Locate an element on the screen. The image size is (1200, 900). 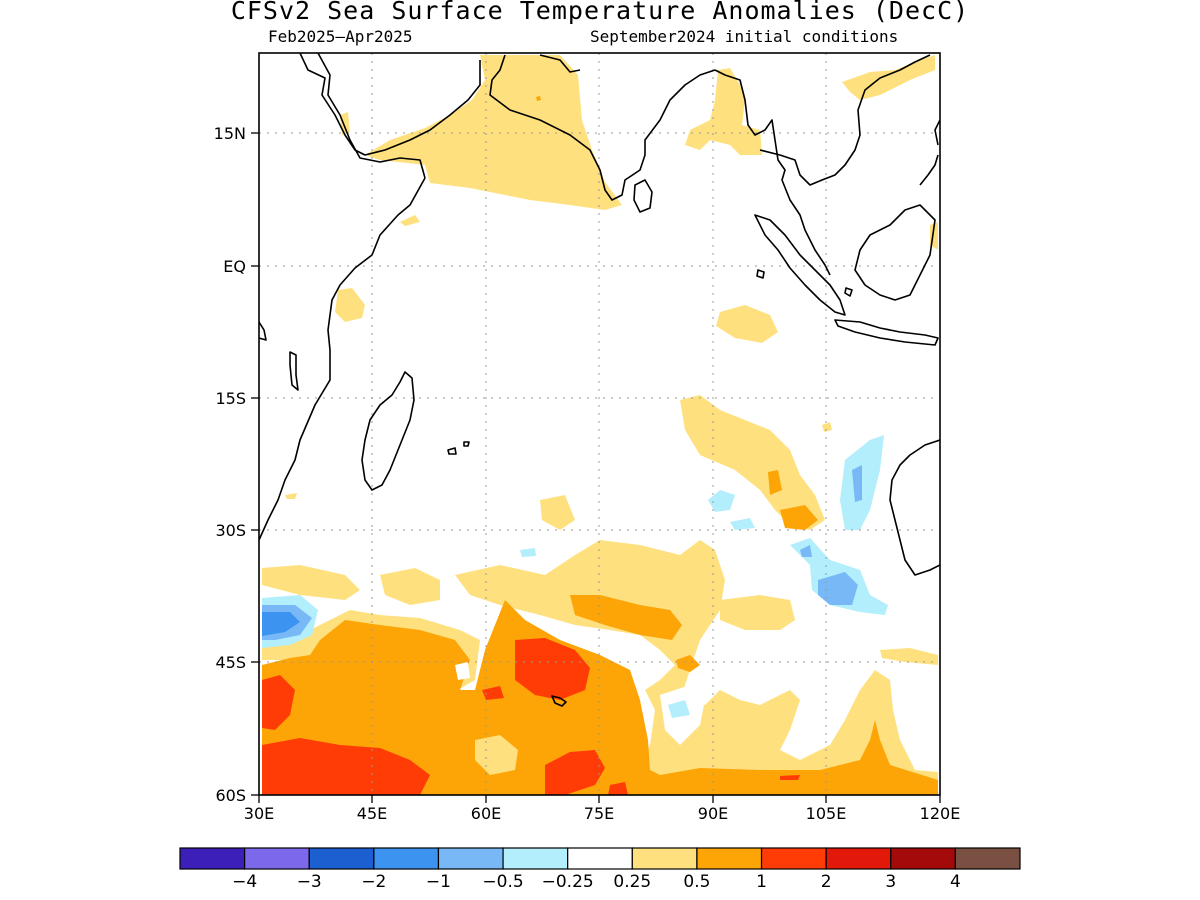
colorbar-label: 2 is located at coordinates (826, 882).